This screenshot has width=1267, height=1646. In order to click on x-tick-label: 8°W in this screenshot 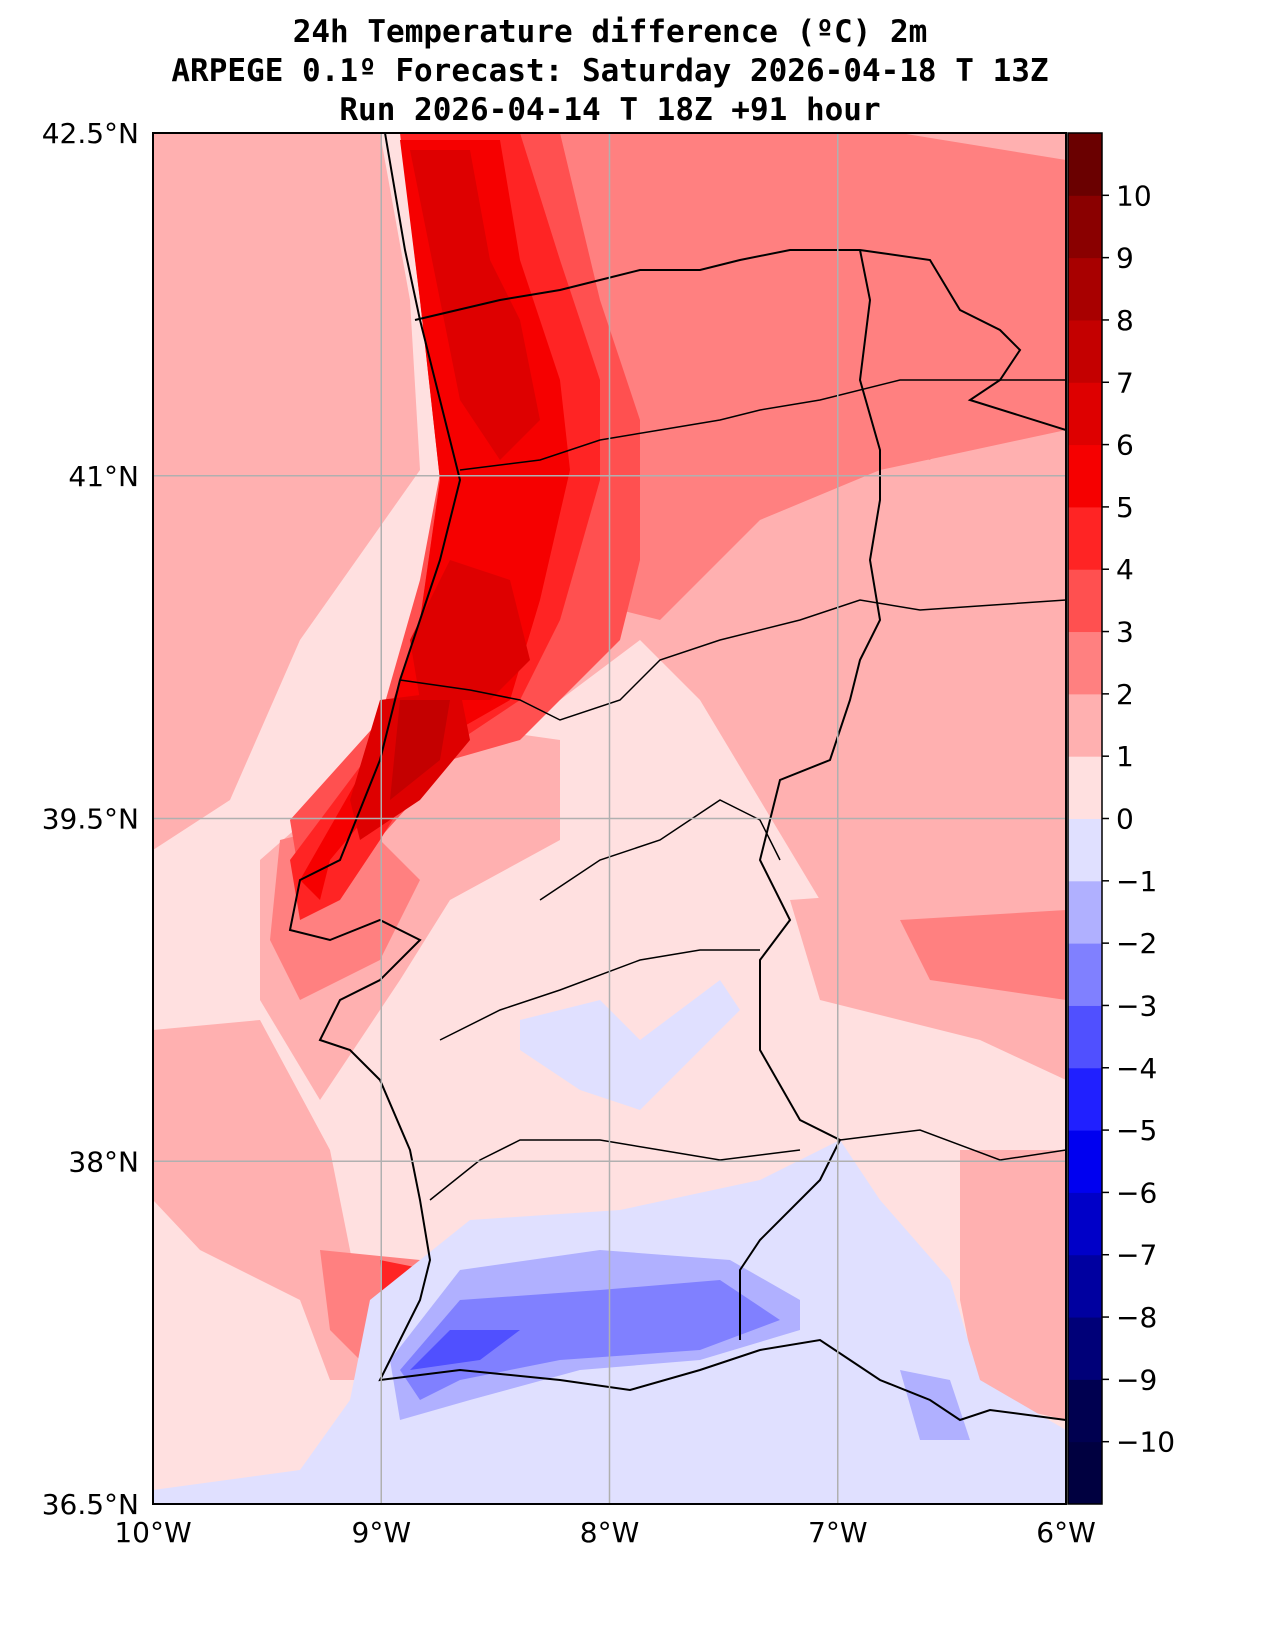, I will do `click(610, 1532)`.